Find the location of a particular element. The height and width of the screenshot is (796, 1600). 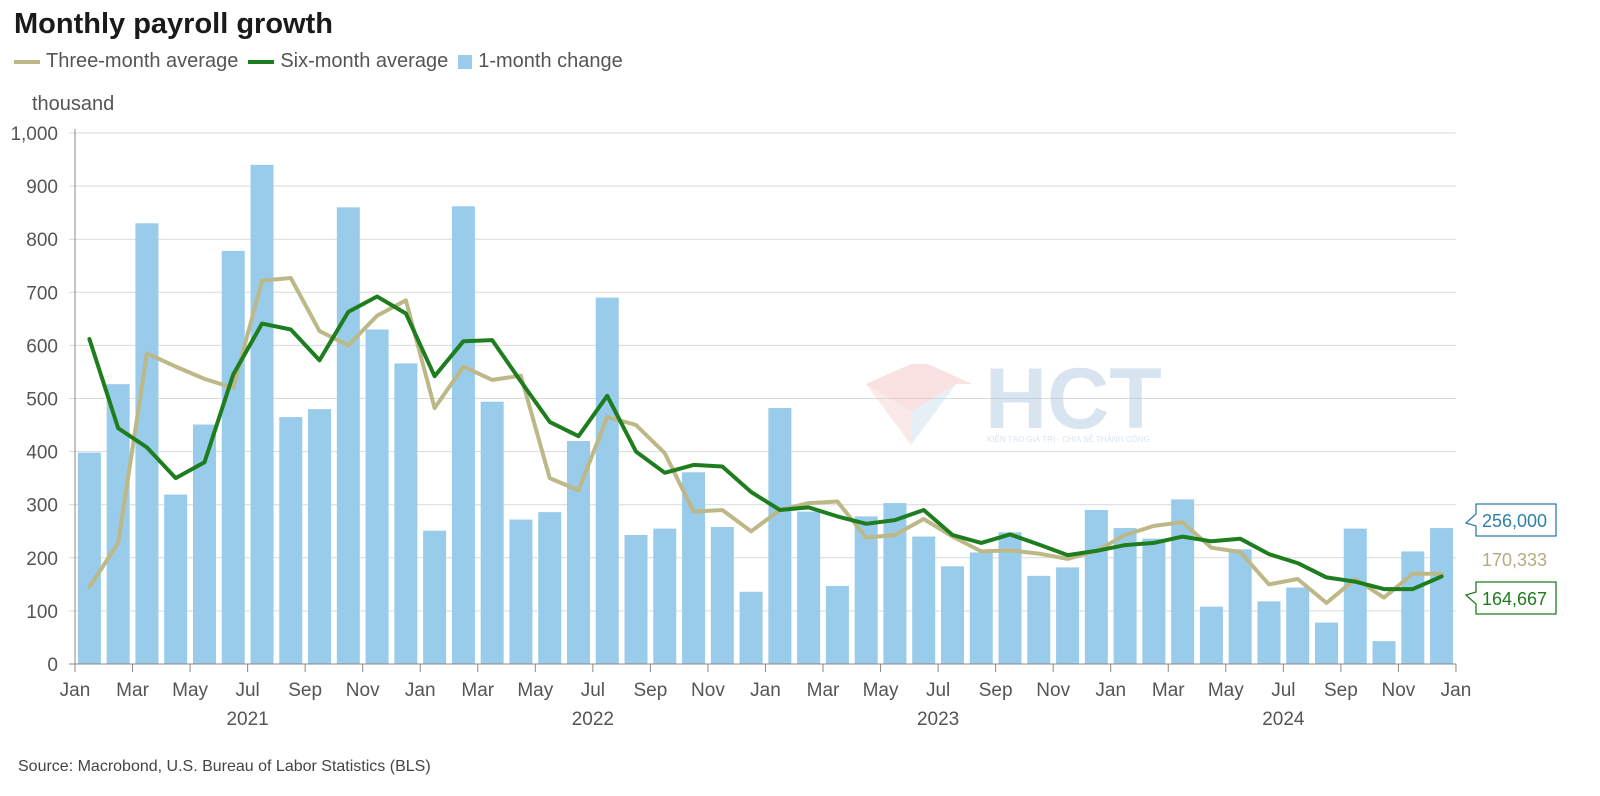

y-tick-label: 500 is located at coordinates (42, 400).